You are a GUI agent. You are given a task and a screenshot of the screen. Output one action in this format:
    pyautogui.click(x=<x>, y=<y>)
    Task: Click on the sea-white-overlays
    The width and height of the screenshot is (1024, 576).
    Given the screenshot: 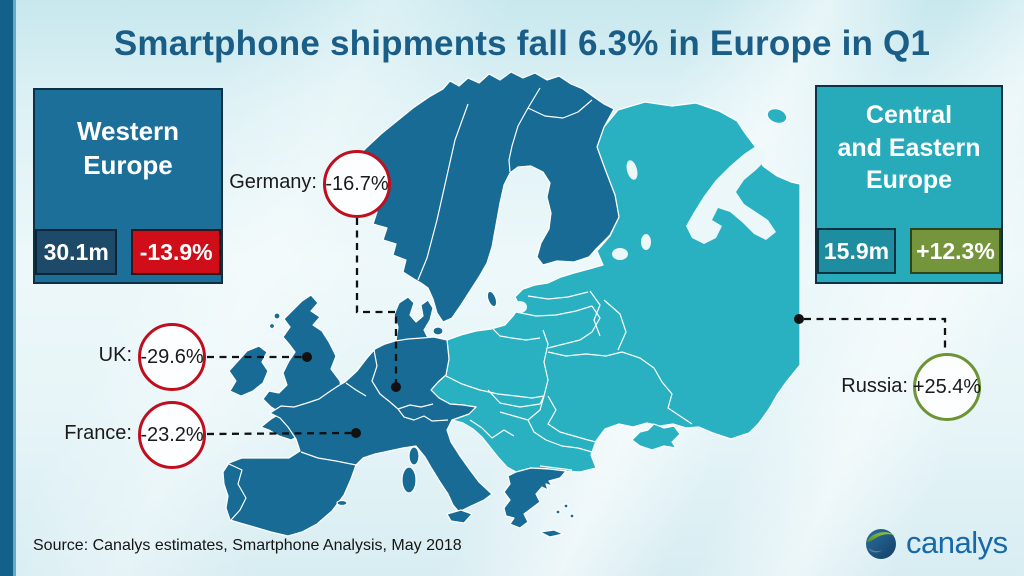 What is the action you would take?
    pyautogui.click(x=644, y=229)
    